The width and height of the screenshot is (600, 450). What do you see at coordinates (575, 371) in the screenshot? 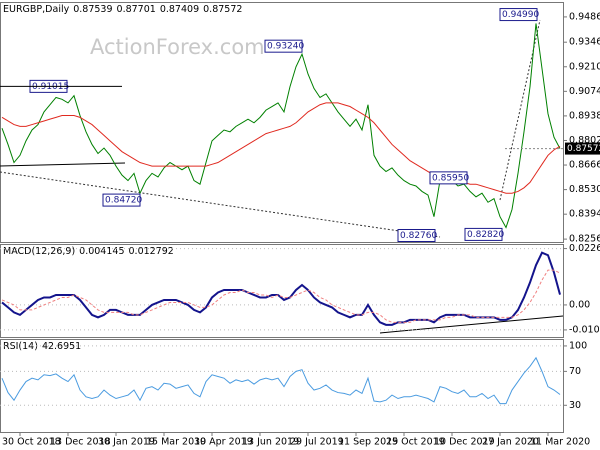
I see `y-tick-label: 70` at bounding box center [575, 371].